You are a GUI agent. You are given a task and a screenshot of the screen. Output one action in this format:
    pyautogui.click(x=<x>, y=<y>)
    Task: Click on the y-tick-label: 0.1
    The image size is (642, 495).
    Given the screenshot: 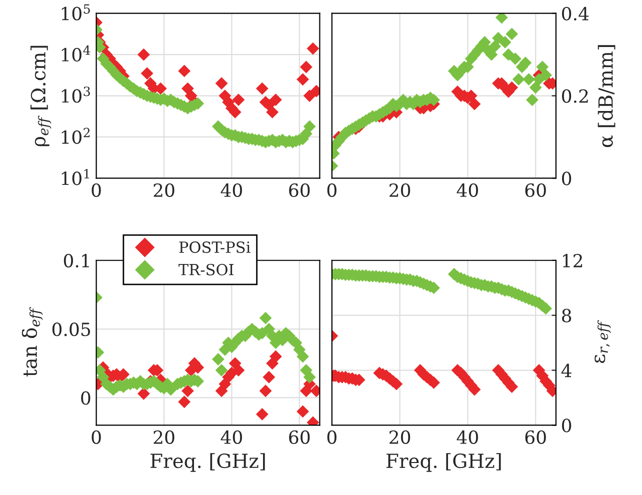 What is the action you would take?
    pyautogui.click(x=76, y=261)
    